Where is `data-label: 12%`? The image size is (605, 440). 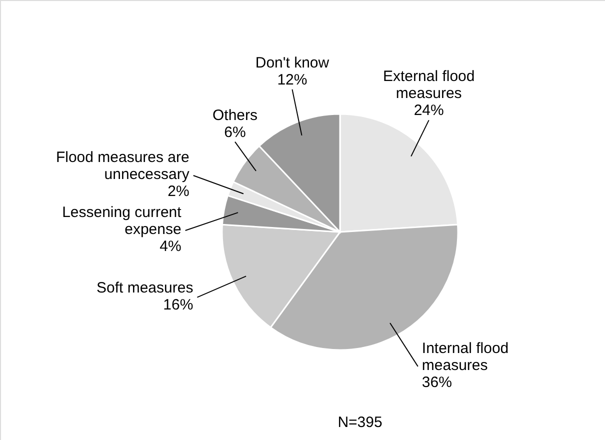 data-label: 12% is located at coordinates (292, 79).